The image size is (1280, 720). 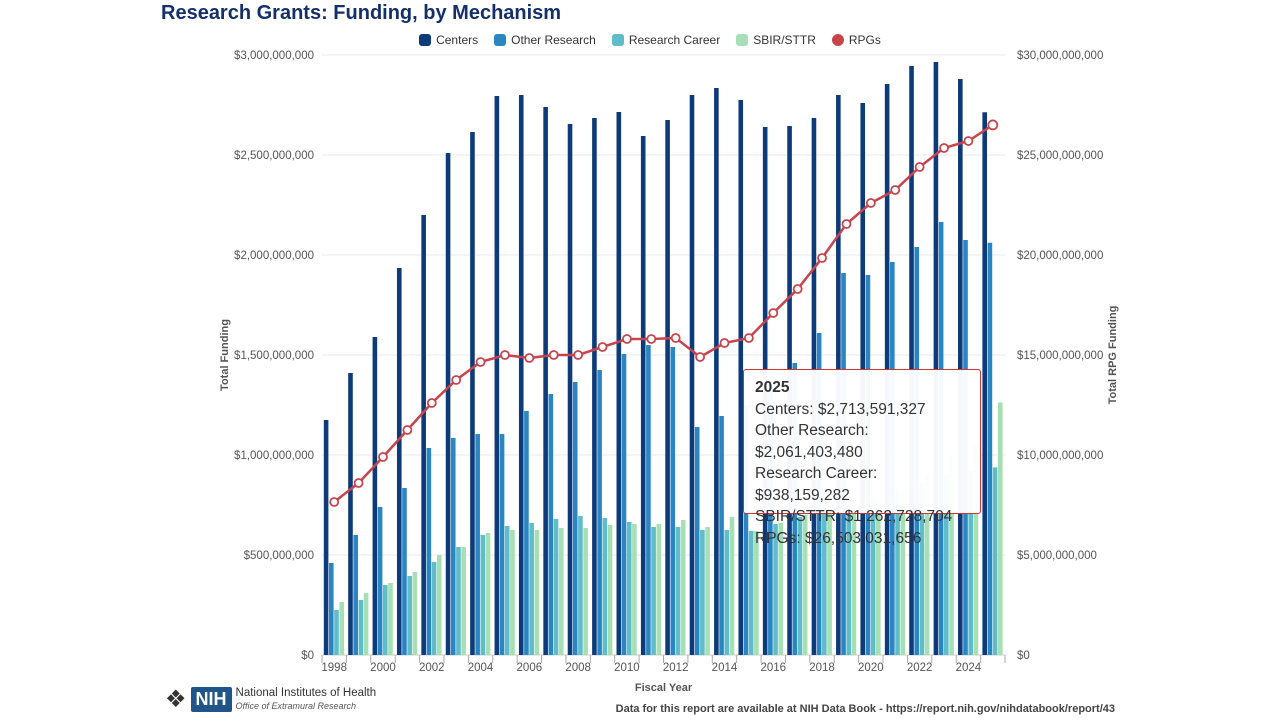 I want to click on x-tick-label: 2014, so click(x=725, y=668).